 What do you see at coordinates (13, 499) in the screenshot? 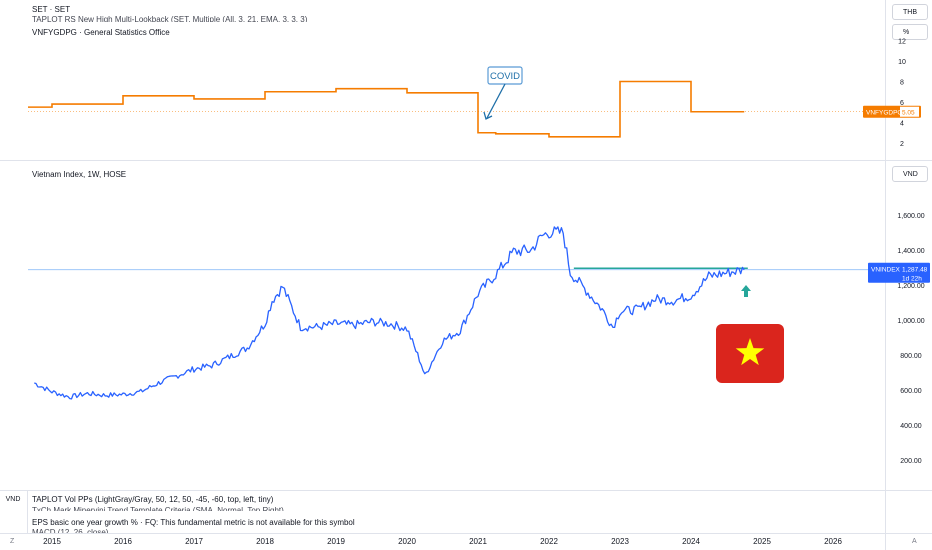
I see `bottom-side-label: VND` at bounding box center [13, 499].